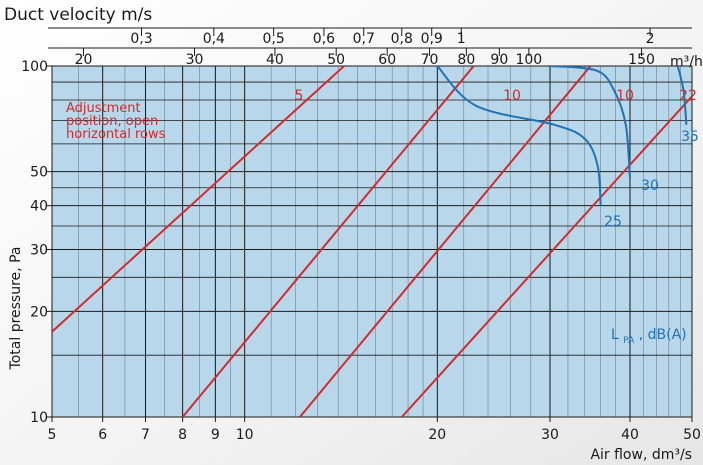  What do you see at coordinates (324, 39) in the screenshot?
I see `top-axis-tick-label: 0,6` at bounding box center [324, 39].